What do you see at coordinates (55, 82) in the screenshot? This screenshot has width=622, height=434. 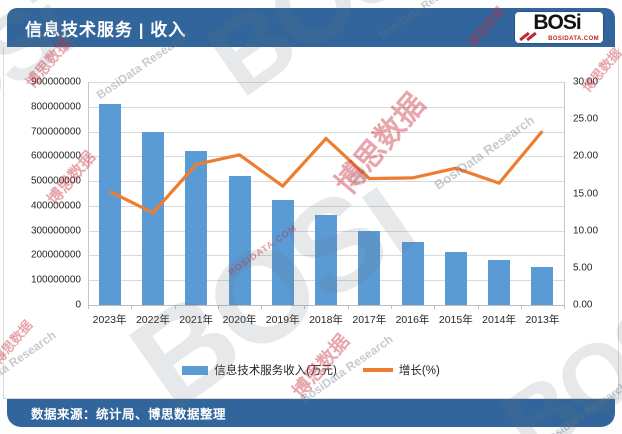 I see `left-axis-label: 900000000` at bounding box center [55, 82].